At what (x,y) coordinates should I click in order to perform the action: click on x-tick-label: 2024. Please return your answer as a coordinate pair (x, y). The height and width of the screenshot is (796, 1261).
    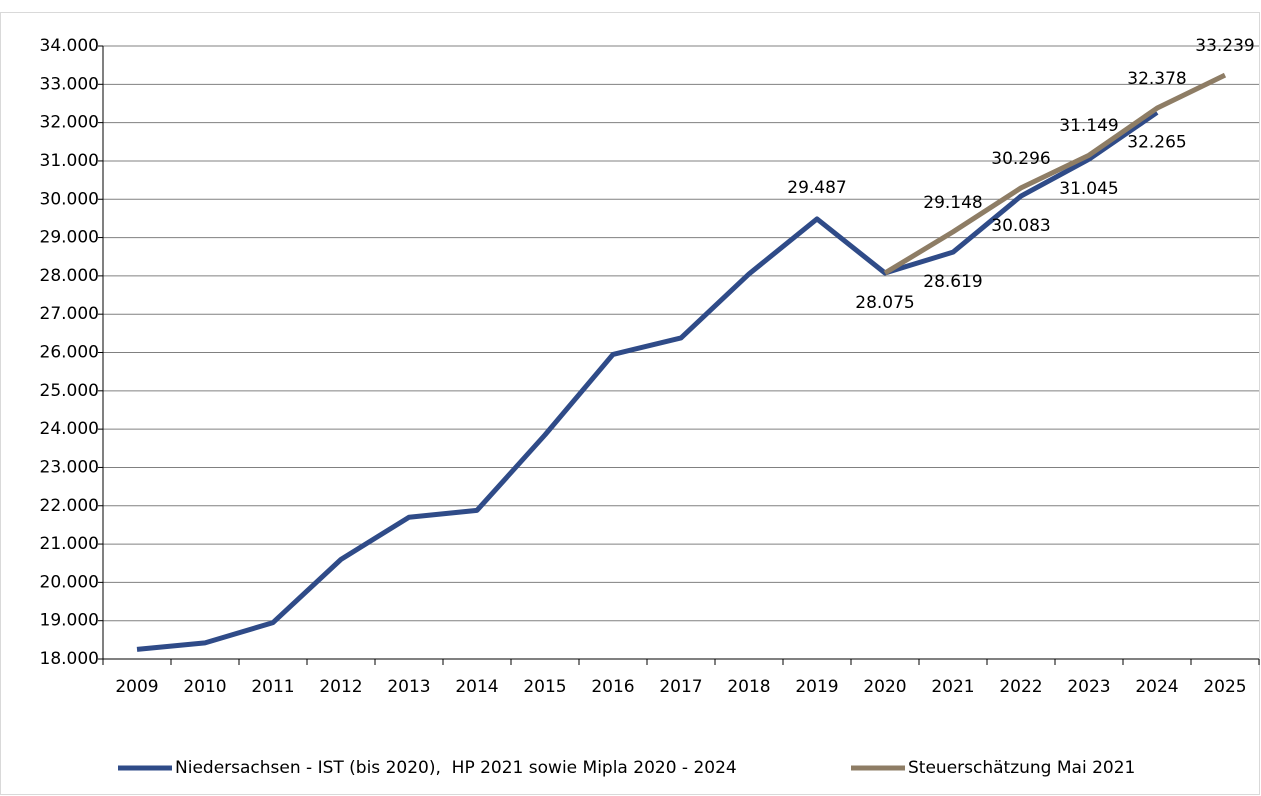
    Looking at the image, I should click on (1156, 687).